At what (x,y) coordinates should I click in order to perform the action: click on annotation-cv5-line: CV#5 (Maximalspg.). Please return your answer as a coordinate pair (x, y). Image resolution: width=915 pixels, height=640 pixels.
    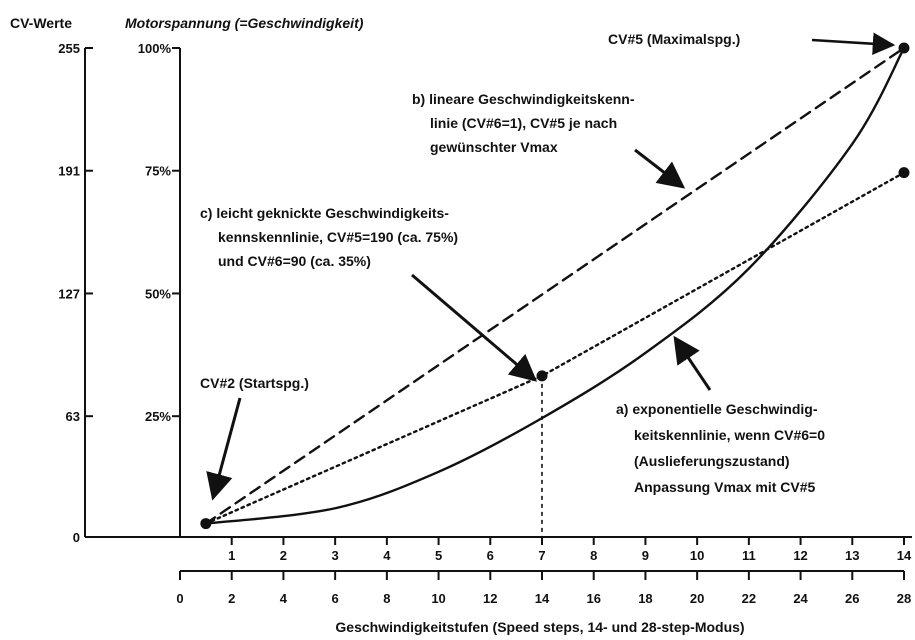
    Looking at the image, I should click on (674, 39).